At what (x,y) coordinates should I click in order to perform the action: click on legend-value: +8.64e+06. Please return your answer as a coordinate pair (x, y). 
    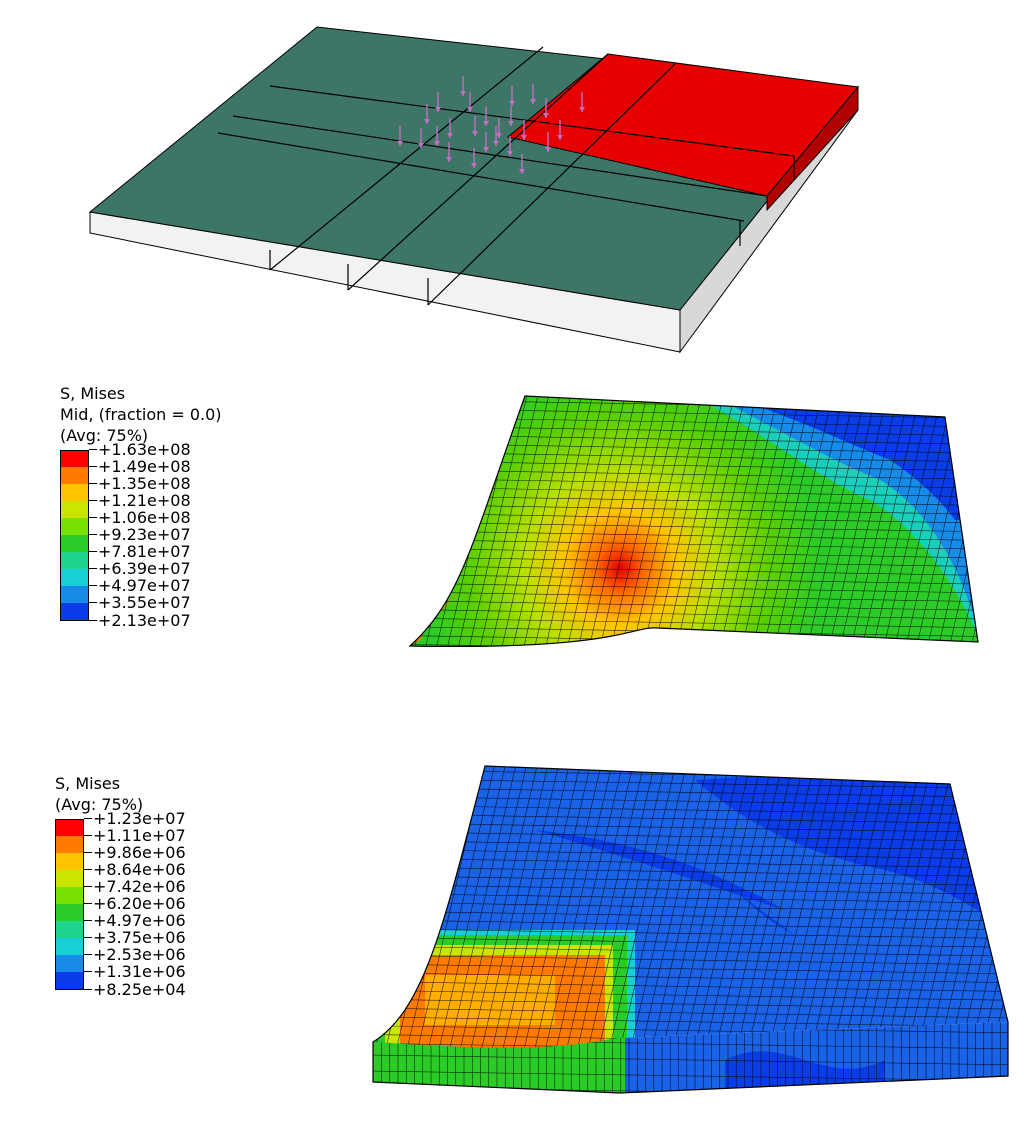
    Looking at the image, I should click on (139, 869).